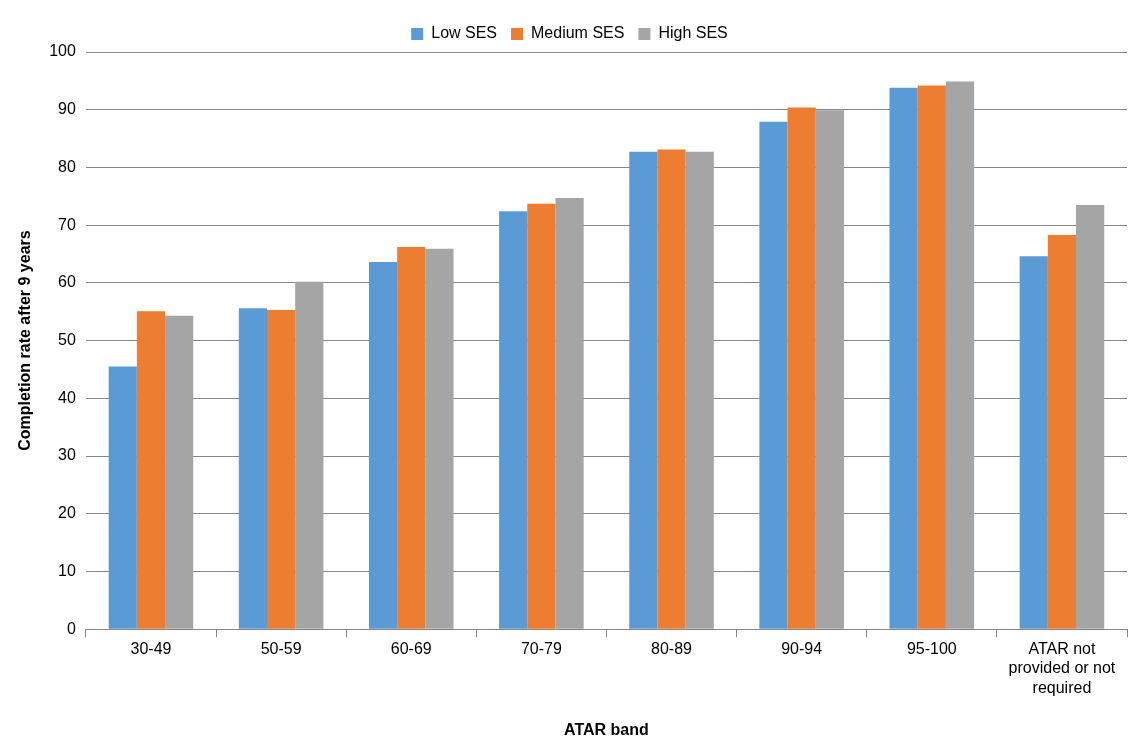 The height and width of the screenshot is (756, 1145). Describe the element at coordinates (411, 649) in the screenshot. I see `x-tick-label: 60-69` at that location.